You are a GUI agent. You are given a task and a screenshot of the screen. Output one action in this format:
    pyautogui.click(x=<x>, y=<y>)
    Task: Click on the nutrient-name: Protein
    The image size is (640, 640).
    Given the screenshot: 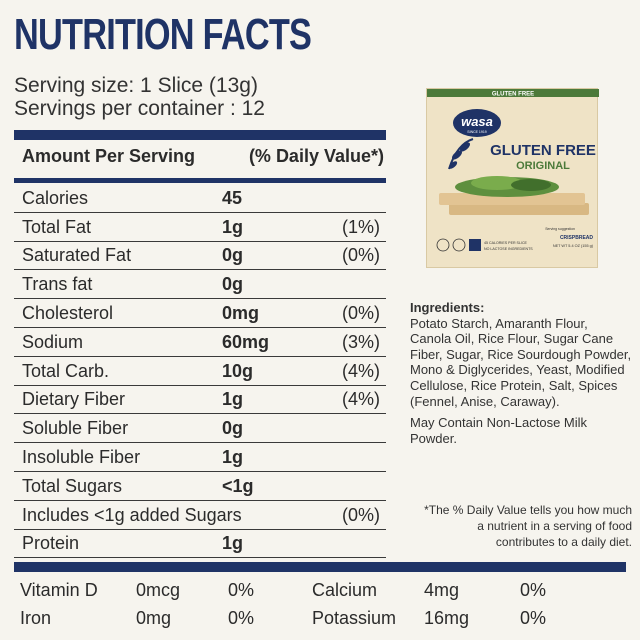 What is the action you would take?
    pyautogui.click(x=51, y=543)
    